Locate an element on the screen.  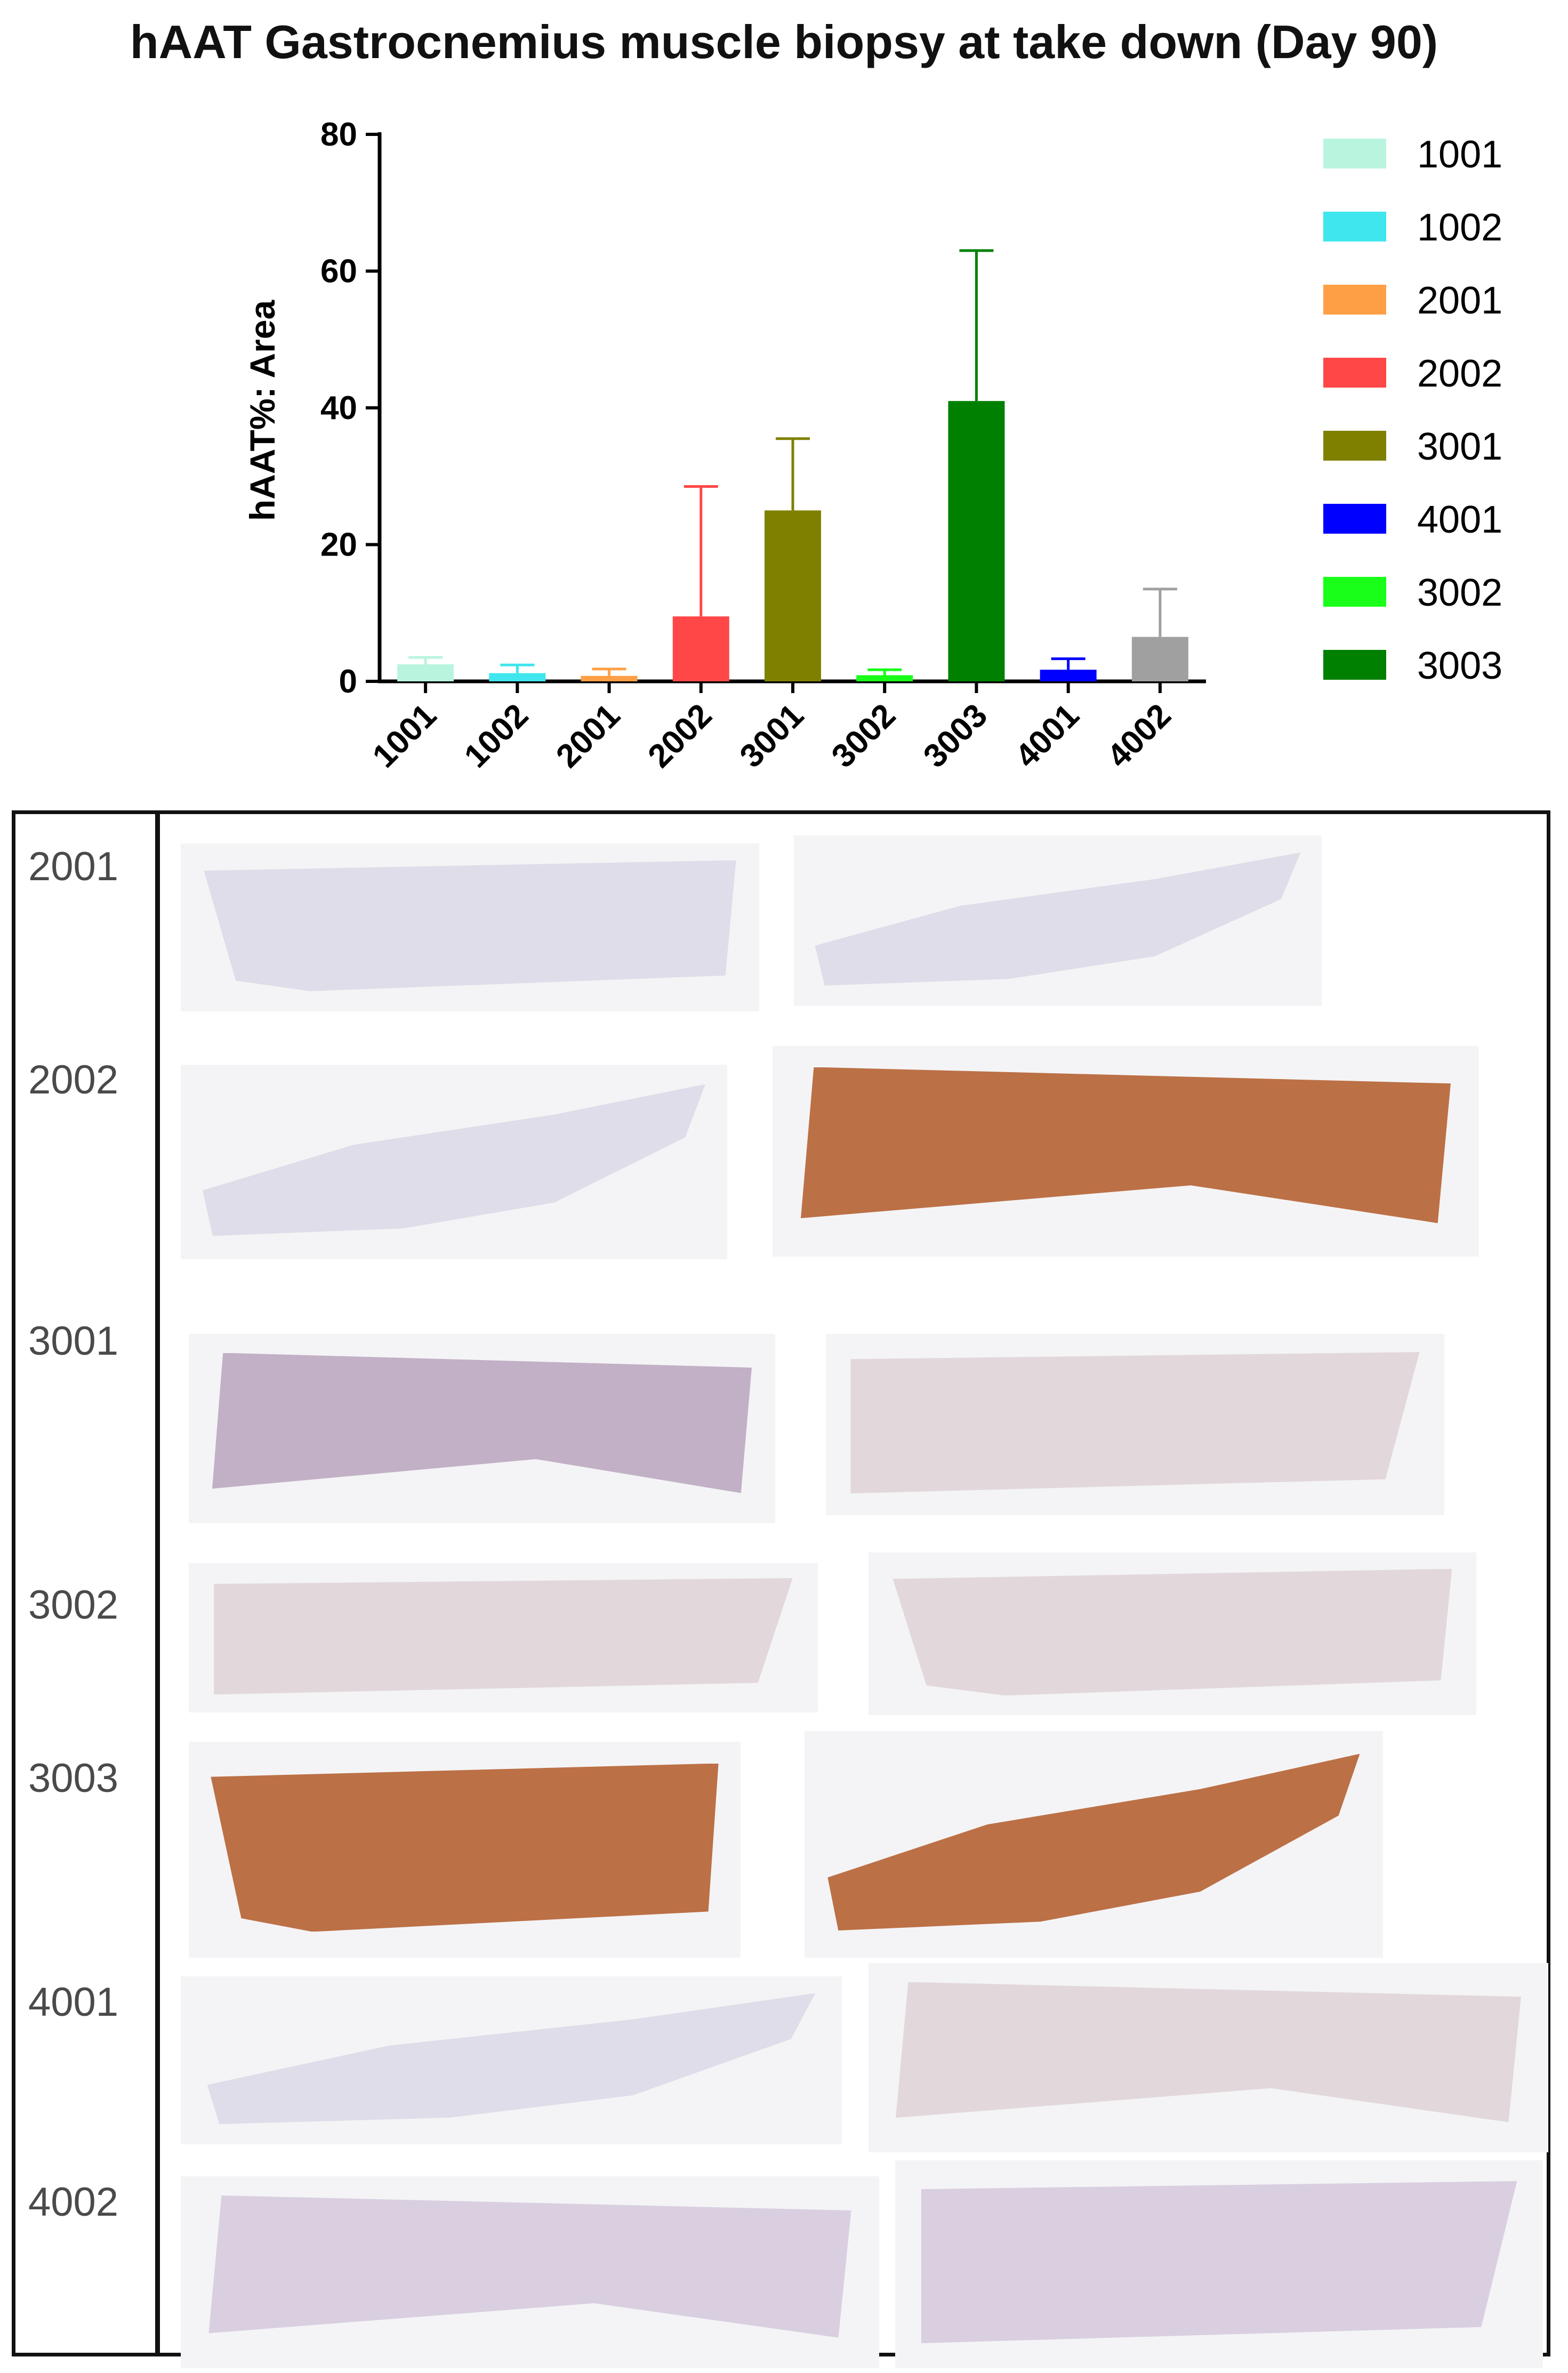
legend-label-2001: 2001 is located at coordinates (1459, 300).